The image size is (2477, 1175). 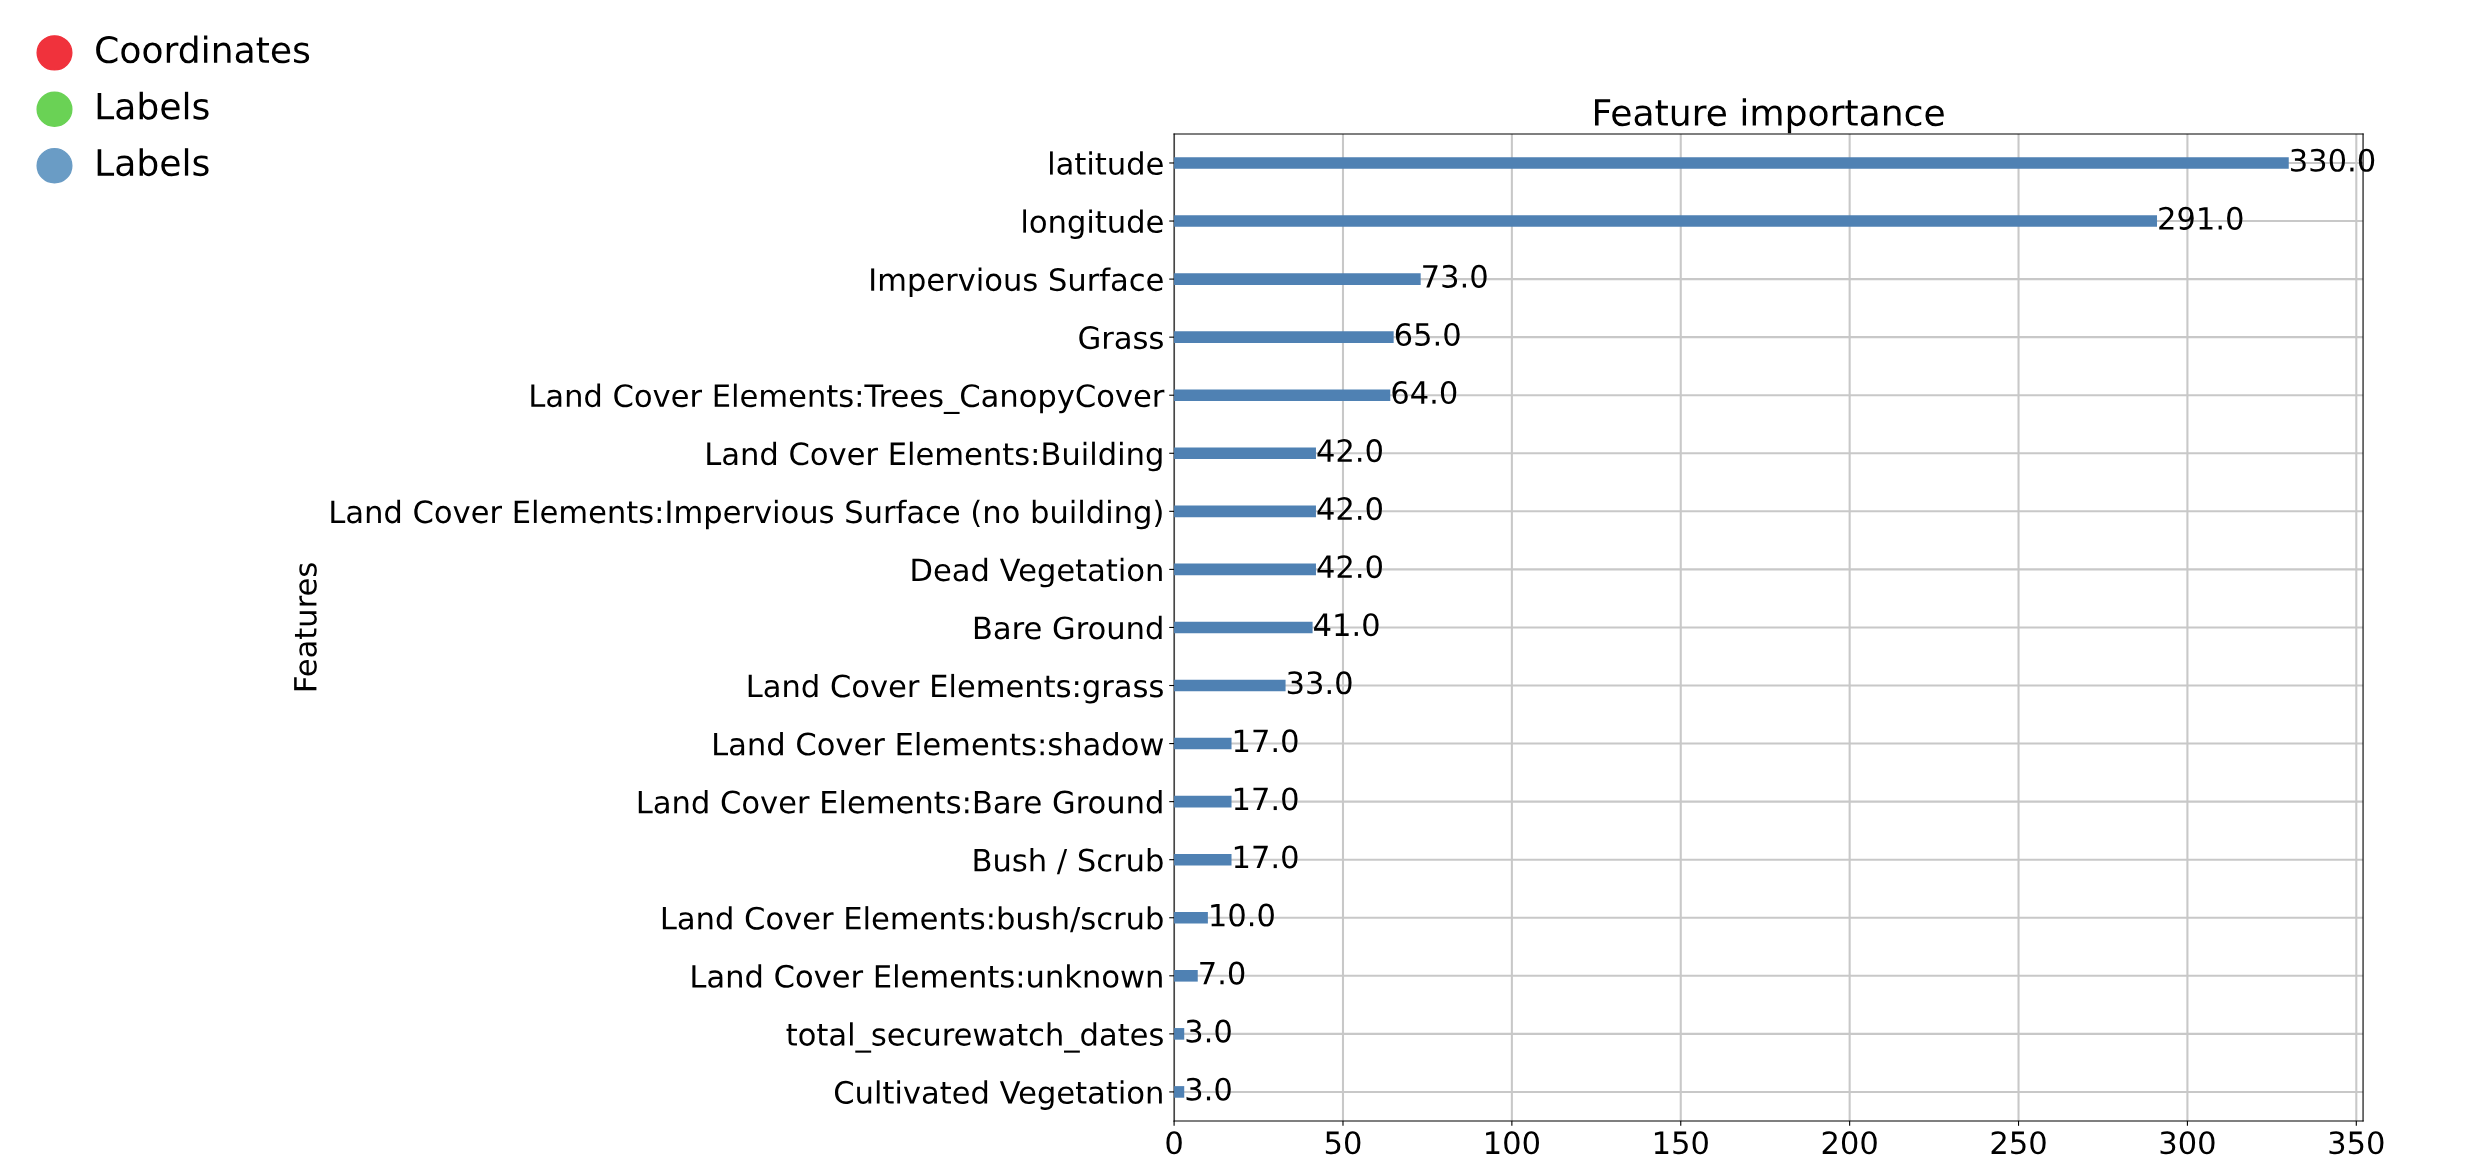 What do you see at coordinates (1849, 1143) in the screenshot?
I see `x-tick-label: 200` at bounding box center [1849, 1143].